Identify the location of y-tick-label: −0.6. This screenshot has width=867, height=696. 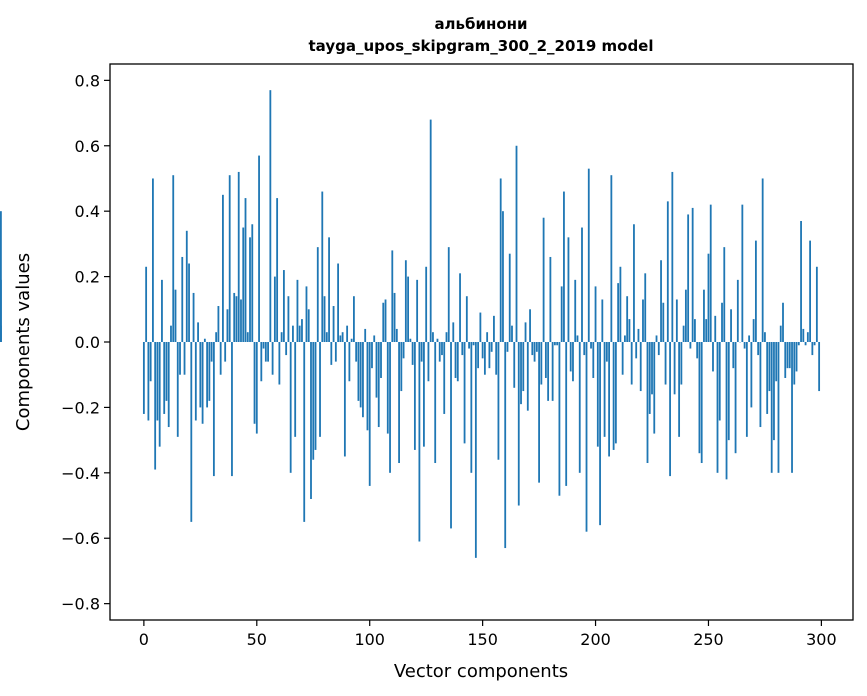
(80, 538).